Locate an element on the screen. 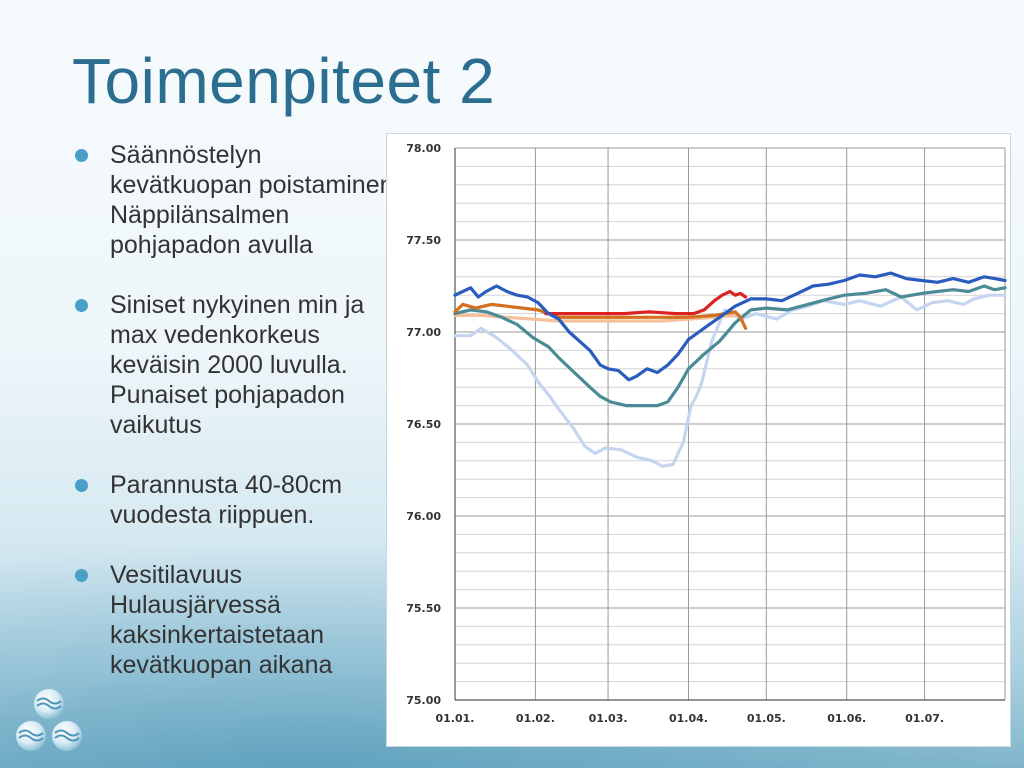 This screenshot has height=768, width=1024. y-tick-label: 77.50 is located at coordinates (423, 240).